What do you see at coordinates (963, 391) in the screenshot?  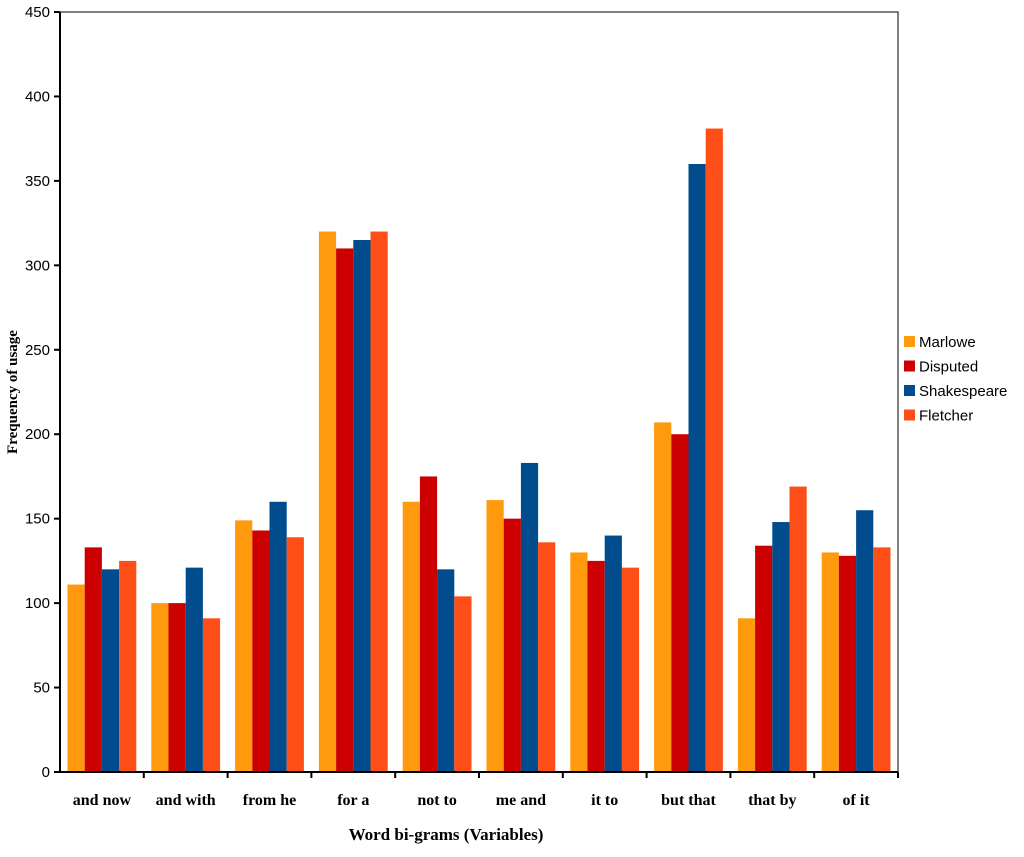 I see `legend-label: Shakespeare` at bounding box center [963, 391].